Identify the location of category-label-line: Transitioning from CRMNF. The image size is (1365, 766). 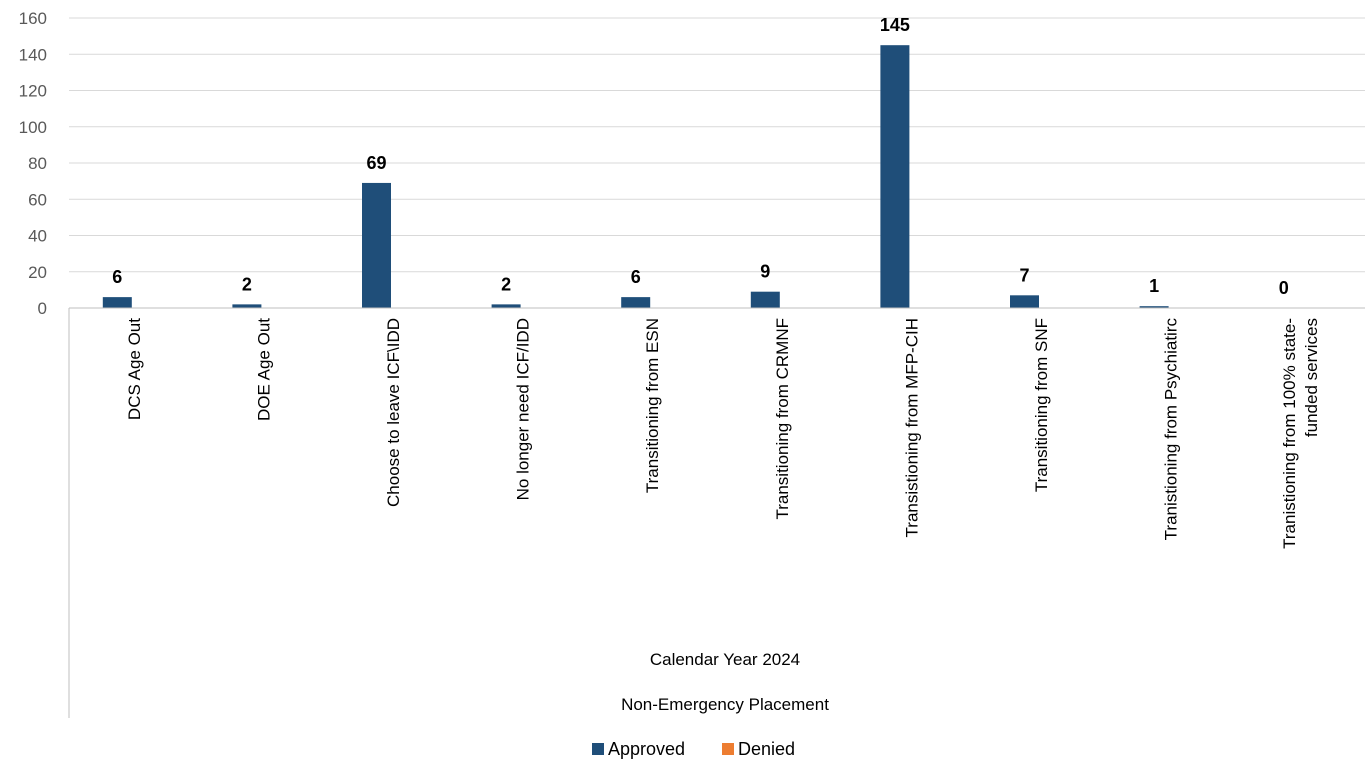
(782, 419).